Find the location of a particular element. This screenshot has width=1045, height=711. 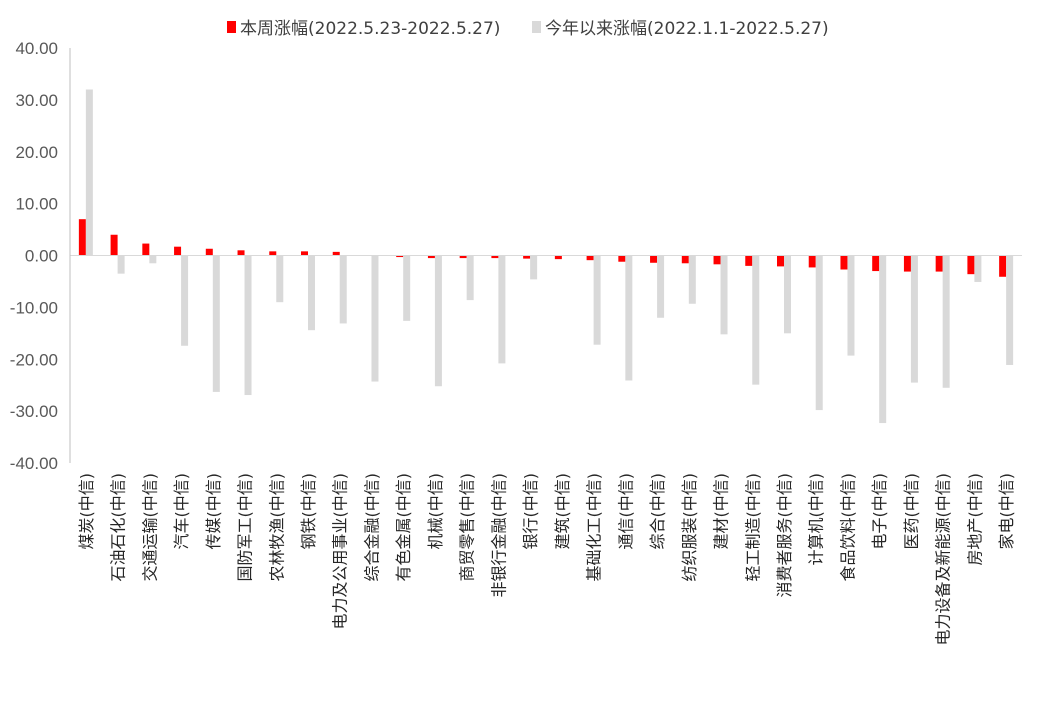

category-label: 家电(中信) is located at coordinates (1006, 511).